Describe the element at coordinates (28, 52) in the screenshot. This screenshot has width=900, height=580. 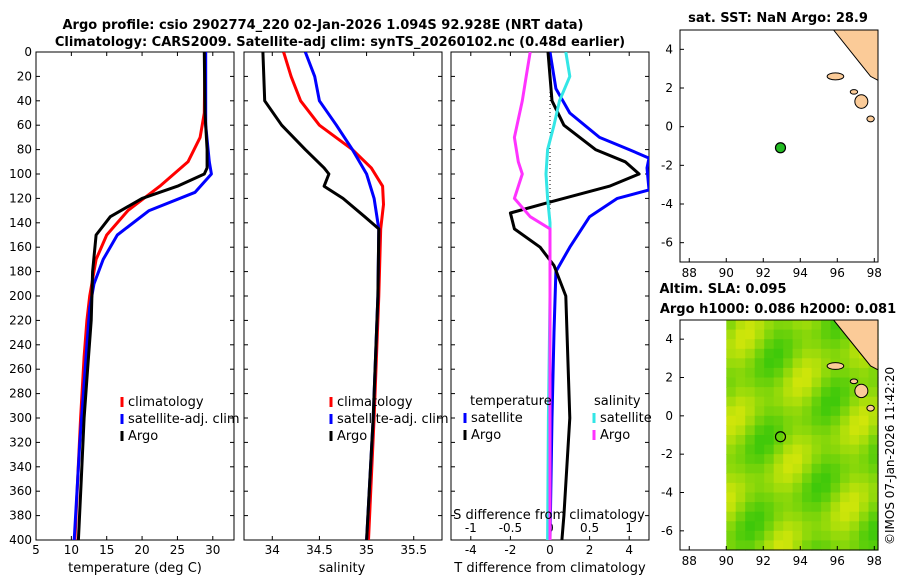
I see `depth-tick-label: 0` at that location.